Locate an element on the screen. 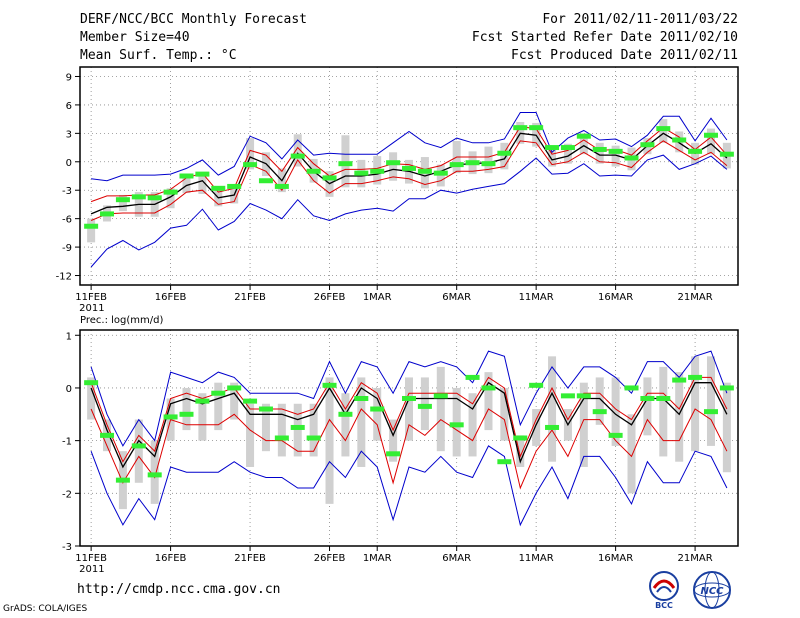 The width and height of the screenshot is (800, 618). forecast-period: For 2011/02/11-2011/03/22 is located at coordinates (640, 19).